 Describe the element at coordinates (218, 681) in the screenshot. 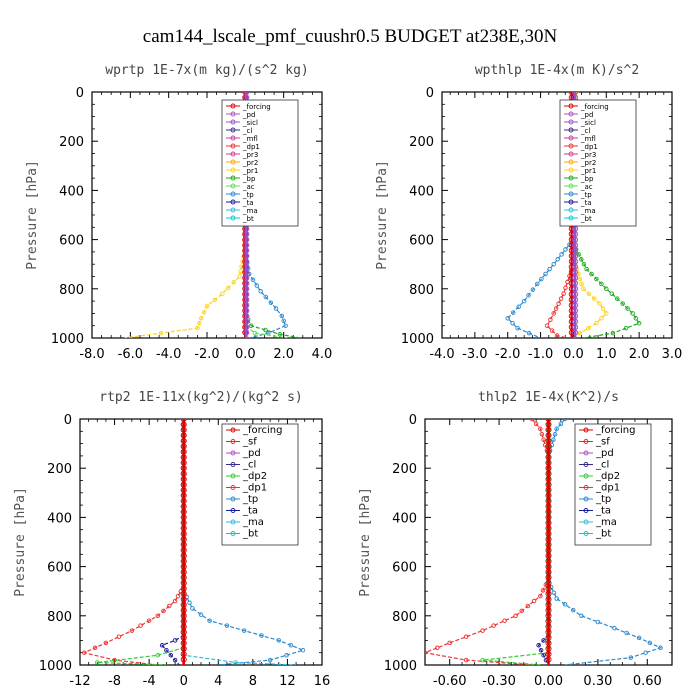

I see `x-tick-label: 4` at that location.